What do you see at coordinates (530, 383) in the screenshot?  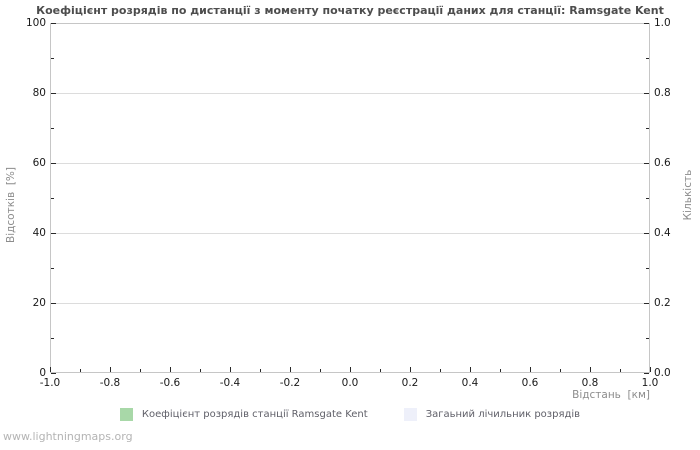 I see `tick-label-x: 0.6` at bounding box center [530, 383].